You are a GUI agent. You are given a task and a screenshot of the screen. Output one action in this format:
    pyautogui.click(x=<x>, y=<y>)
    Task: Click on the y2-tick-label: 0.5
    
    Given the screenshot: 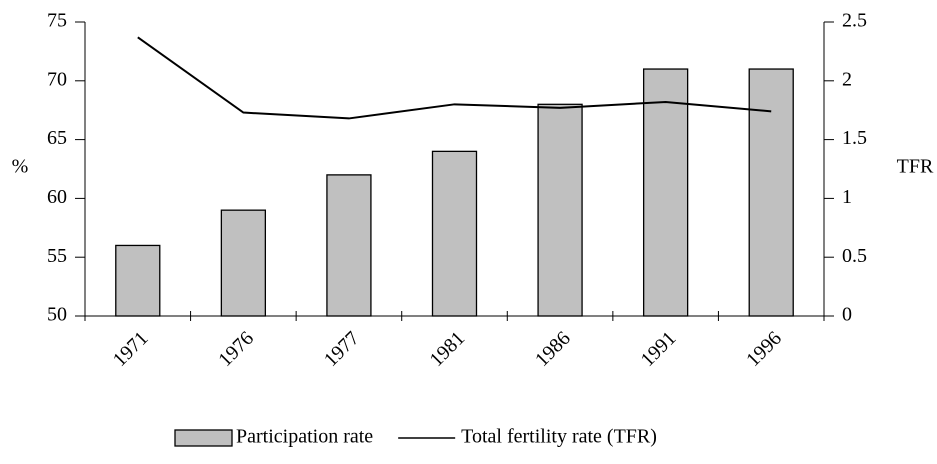 What is the action you would take?
    pyautogui.click(x=854, y=256)
    